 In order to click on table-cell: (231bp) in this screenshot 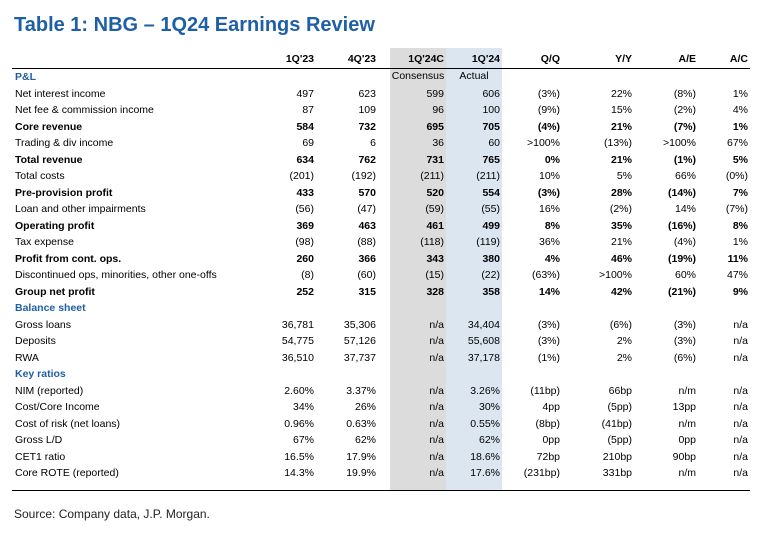, I will do `click(541, 473)`.